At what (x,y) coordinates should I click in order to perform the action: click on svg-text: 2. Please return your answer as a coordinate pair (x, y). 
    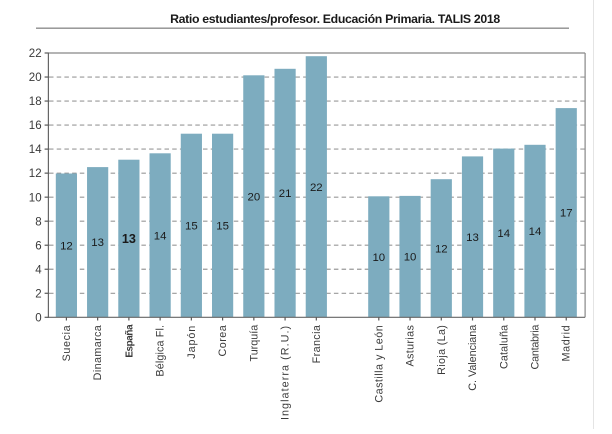
    Looking at the image, I should click on (38, 294).